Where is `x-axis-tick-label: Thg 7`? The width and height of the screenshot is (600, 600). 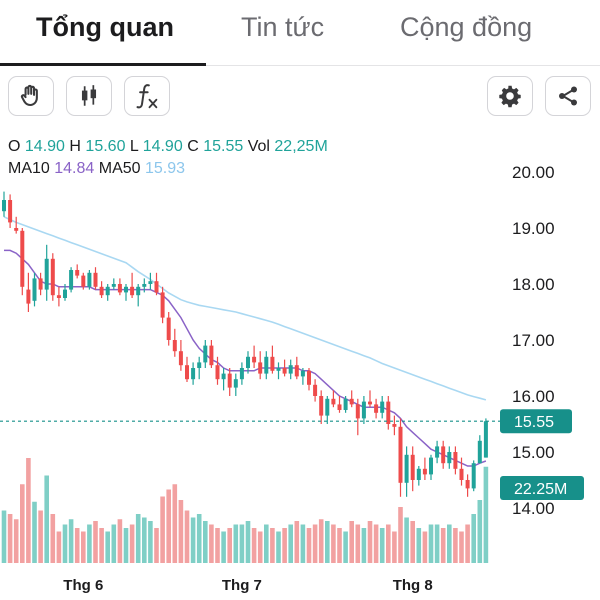
x-axis-tick-label: Thg 7 is located at coordinates (242, 585).